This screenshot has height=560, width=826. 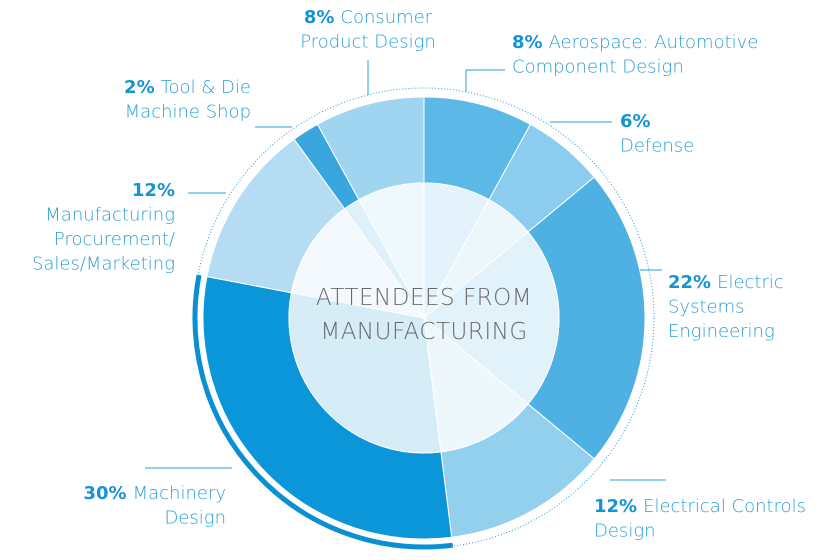 What do you see at coordinates (139, 87) in the screenshot?
I see `value-label: 2%` at bounding box center [139, 87].